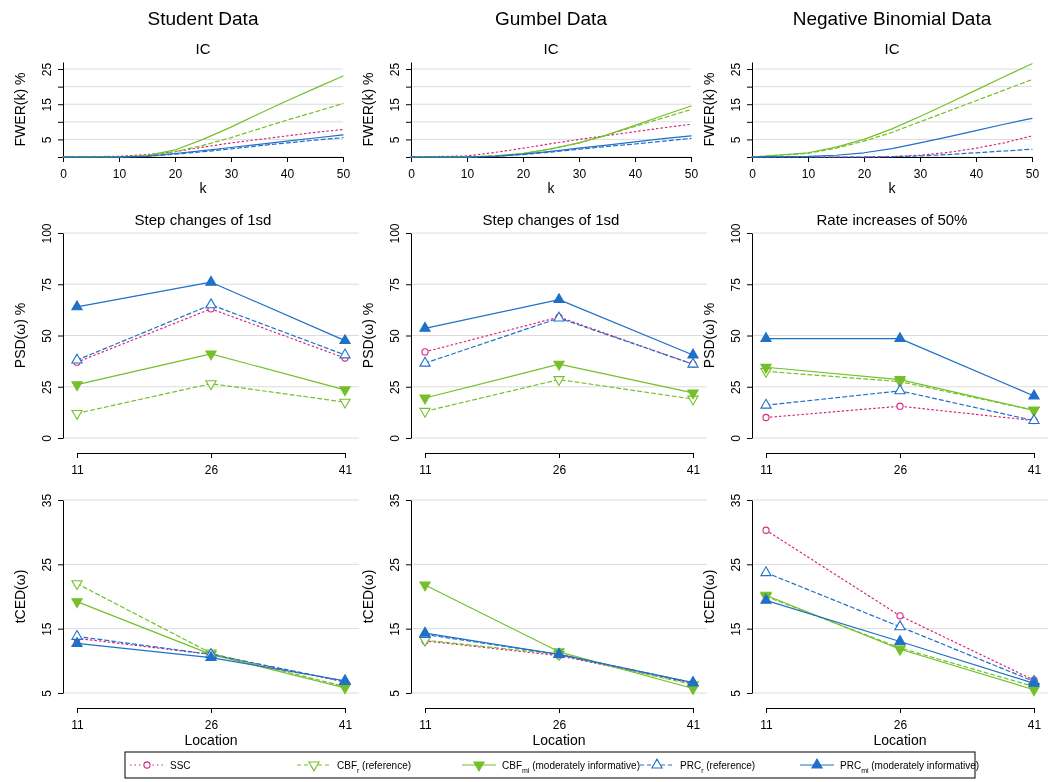 This screenshot has height=782, width=1061. I want to click on chart-subtitle: Rate increases of 50%, so click(892, 219).